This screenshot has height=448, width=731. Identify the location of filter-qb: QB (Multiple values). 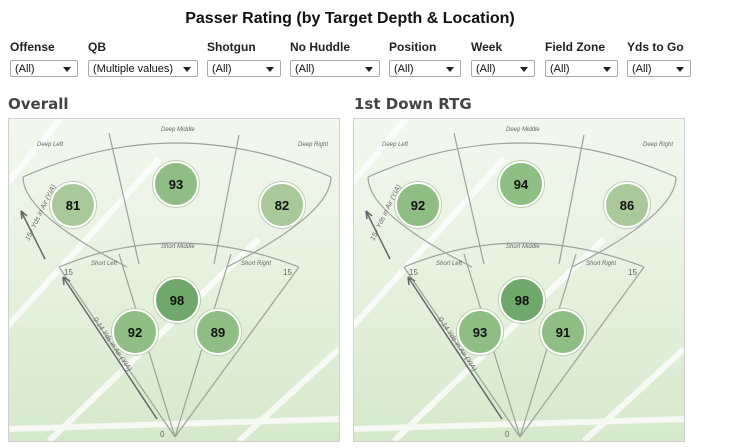
(143, 58).